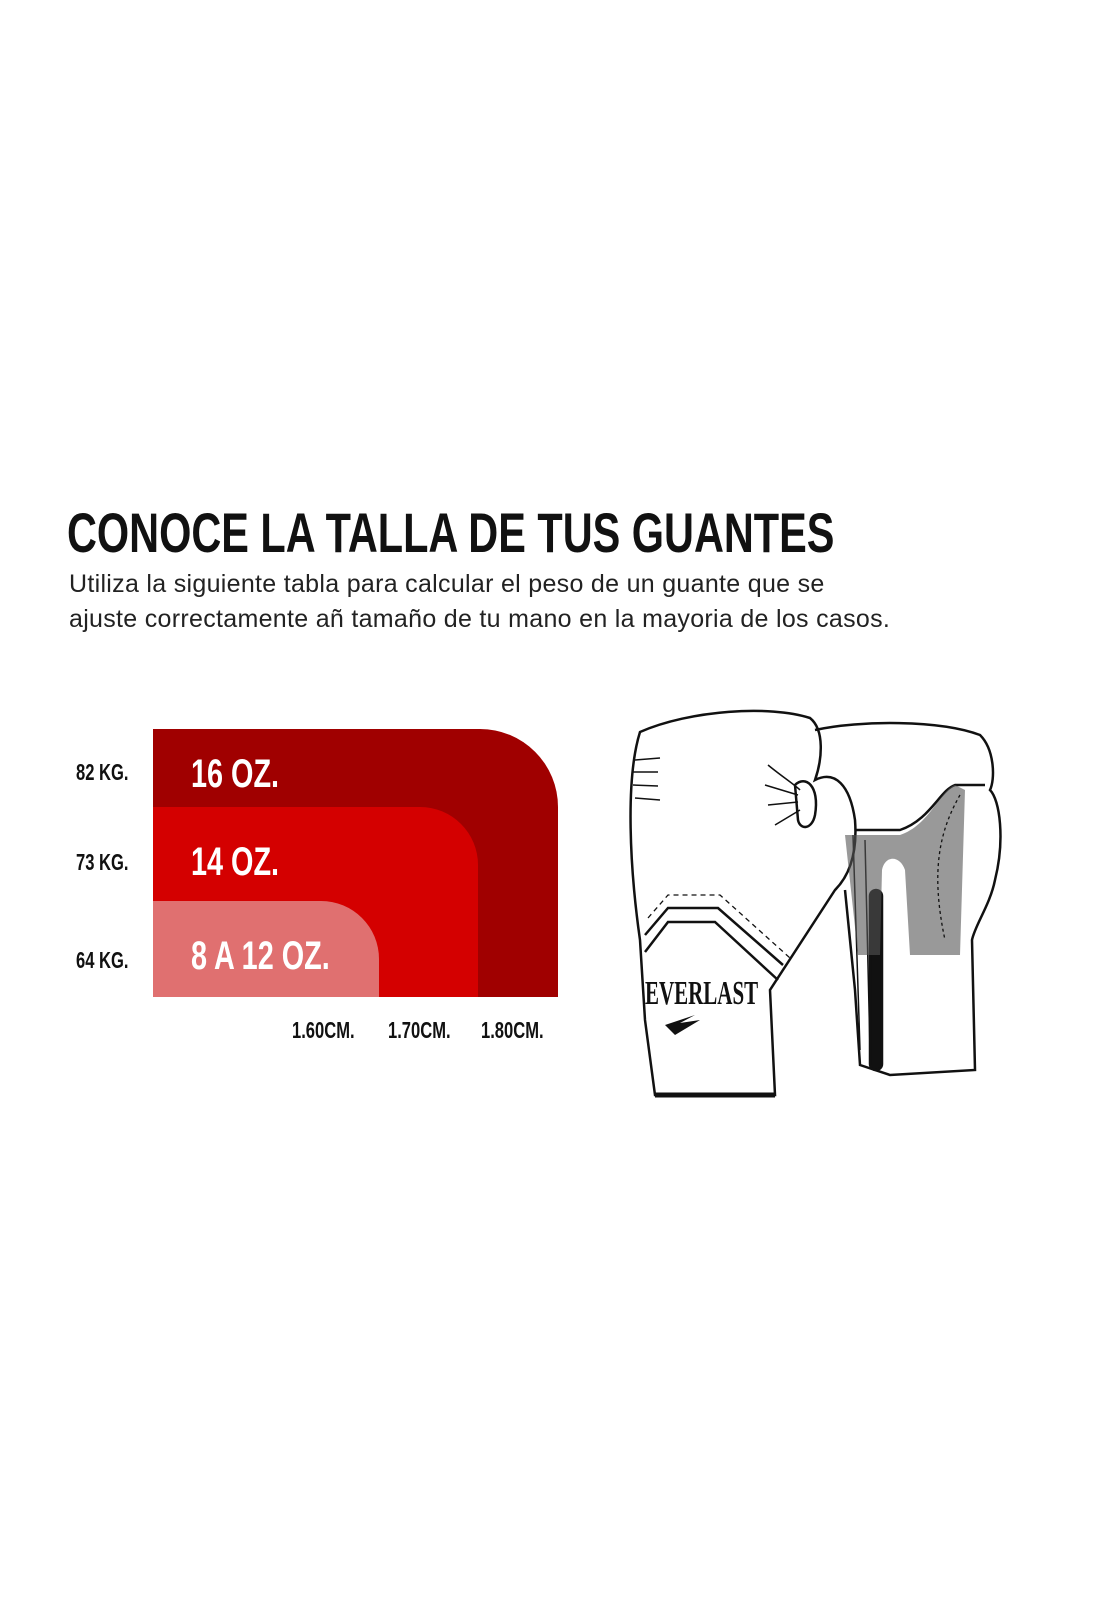 The image size is (1104, 1600). Describe the element at coordinates (235, 774) in the screenshot. I see `region-label-16oz: 16 OZ.` at that location.